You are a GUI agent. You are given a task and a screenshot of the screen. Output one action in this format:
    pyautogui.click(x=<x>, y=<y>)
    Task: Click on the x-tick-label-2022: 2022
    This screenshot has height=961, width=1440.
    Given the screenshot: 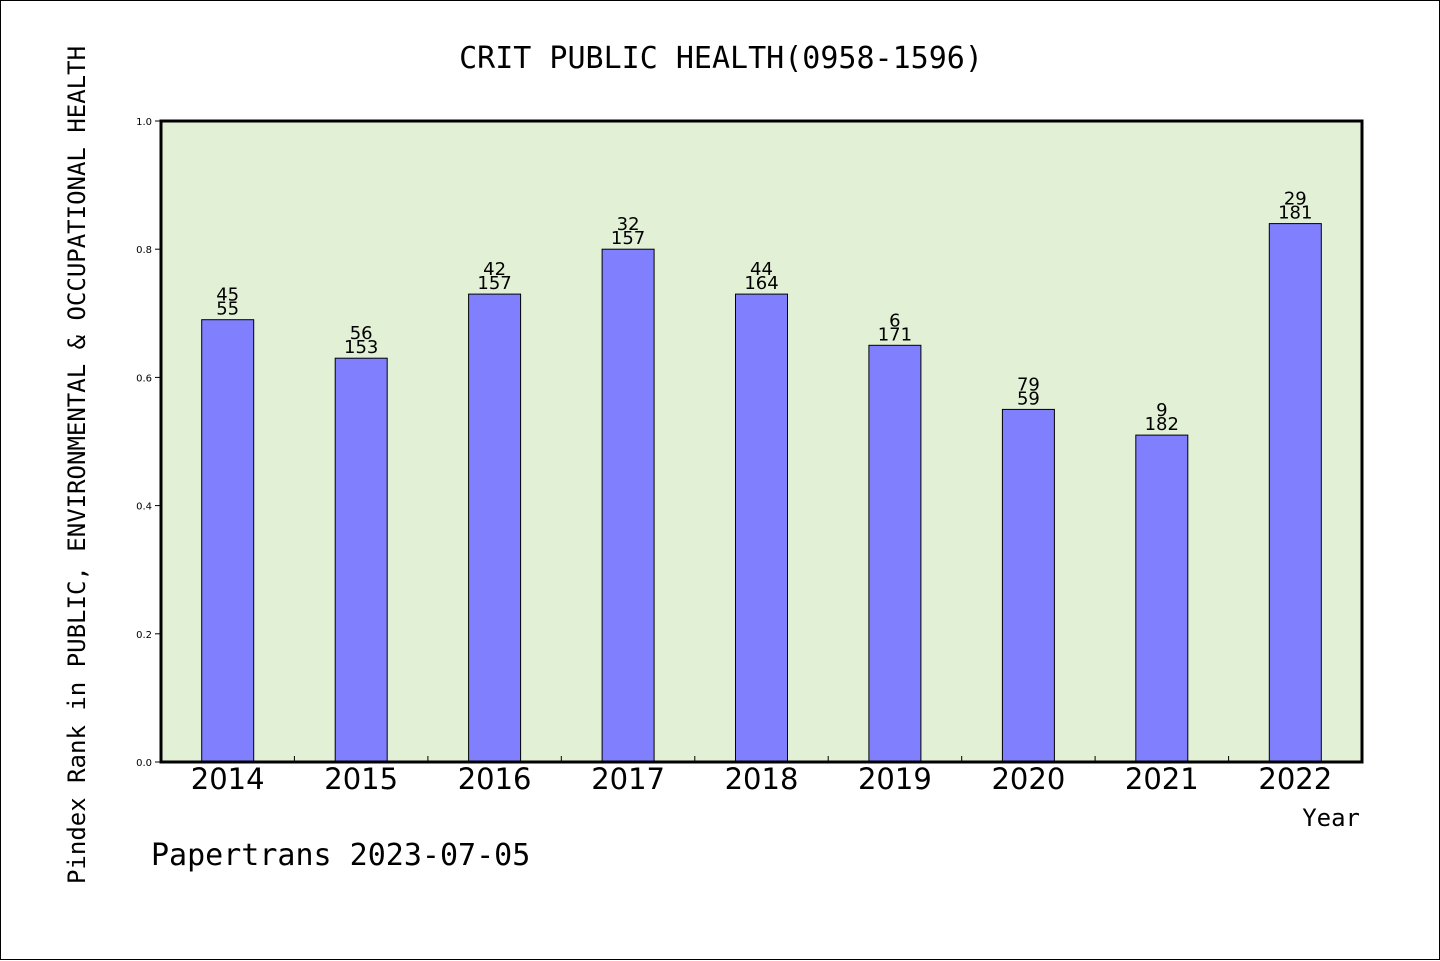 What is the action you would take?
    pyautogui.click(x=1295, y=779)
    